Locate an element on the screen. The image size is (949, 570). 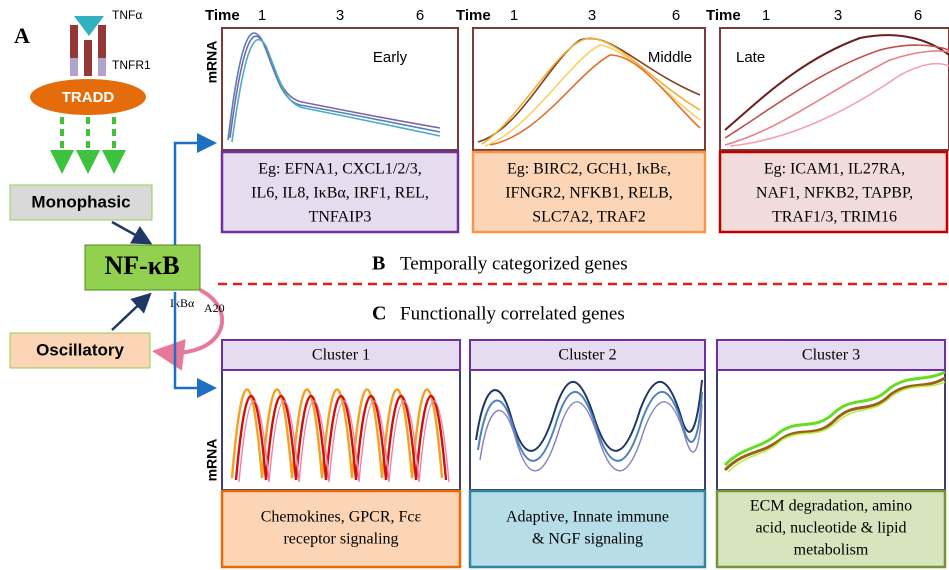
description-line: receptor signaling is located at coordinates (340, 539).